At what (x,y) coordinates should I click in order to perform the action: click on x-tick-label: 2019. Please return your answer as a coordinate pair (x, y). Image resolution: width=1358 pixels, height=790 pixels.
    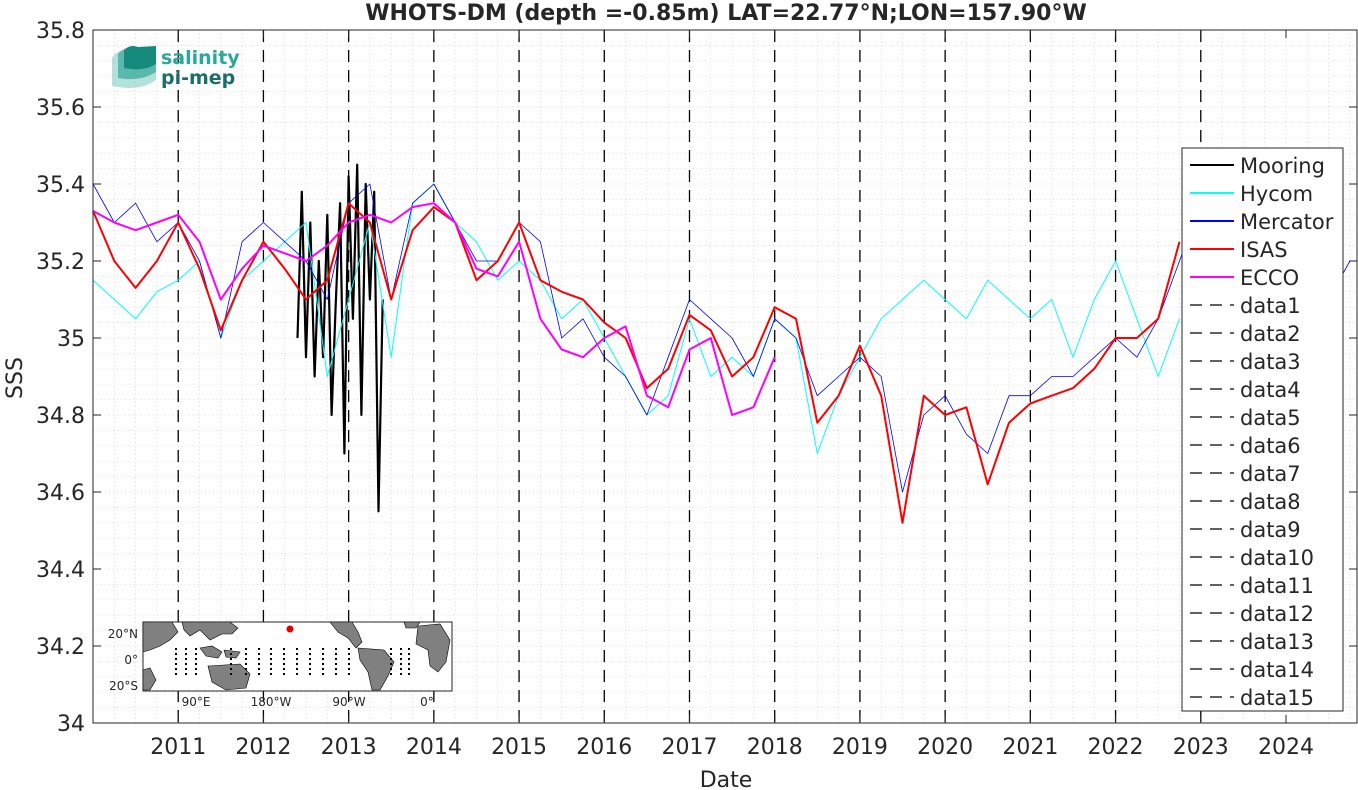
    Looking at the image, I should click on (860, 747).